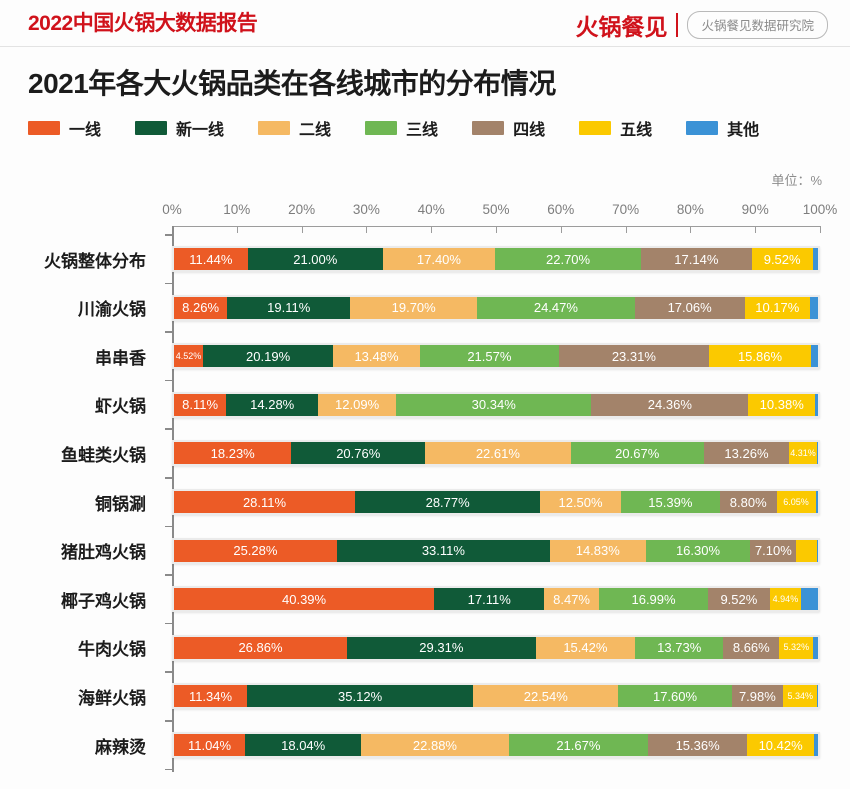 This screenshot has width=850, height=789. Describe the element at coordinates (800, 696) in the screenshot. I see `bar-segment-五线: 5.34%` at that location.